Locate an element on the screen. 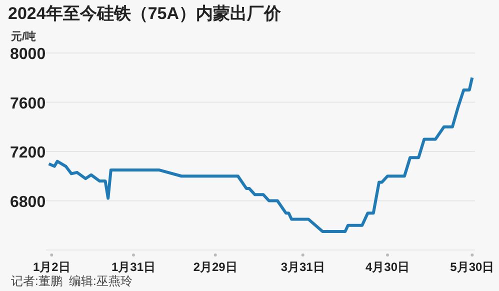 The width and height of the screenshot is (499, 291). y-tick-label: 6800 is located at coordinates (28, 202).